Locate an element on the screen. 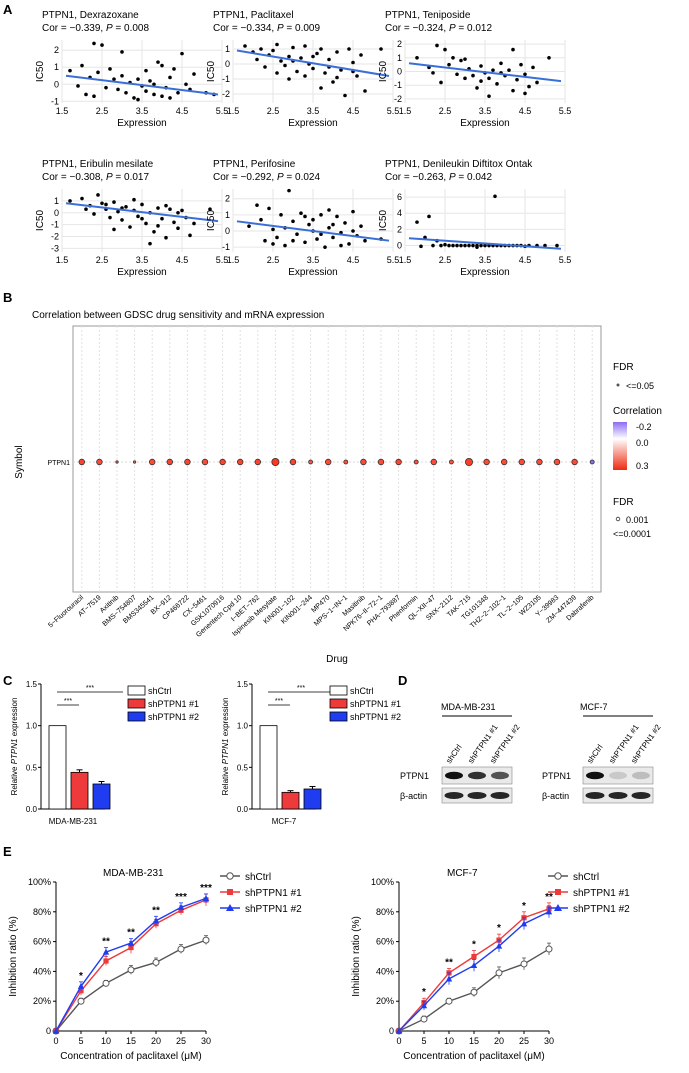 The width and height of the screenshot is (689, 1073). x-tick-label: 2.5 is located at coordinates (102, 111).